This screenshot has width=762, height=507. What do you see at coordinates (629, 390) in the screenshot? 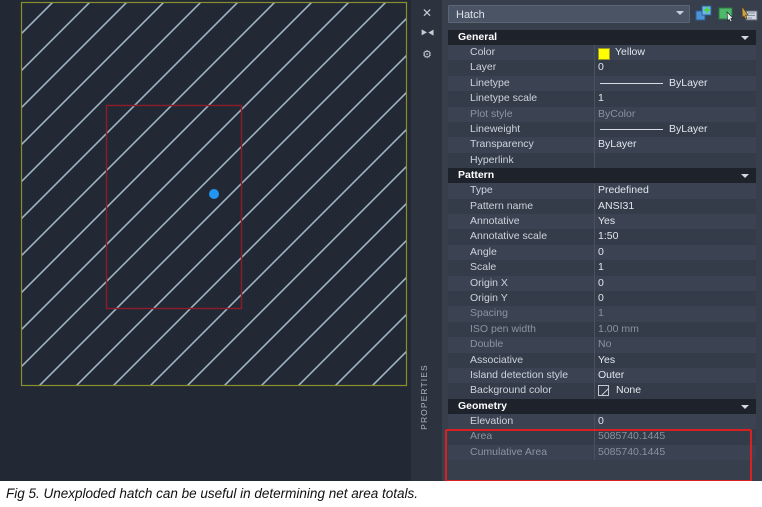
I see `property-value: None` at bounding box center [629, 390].